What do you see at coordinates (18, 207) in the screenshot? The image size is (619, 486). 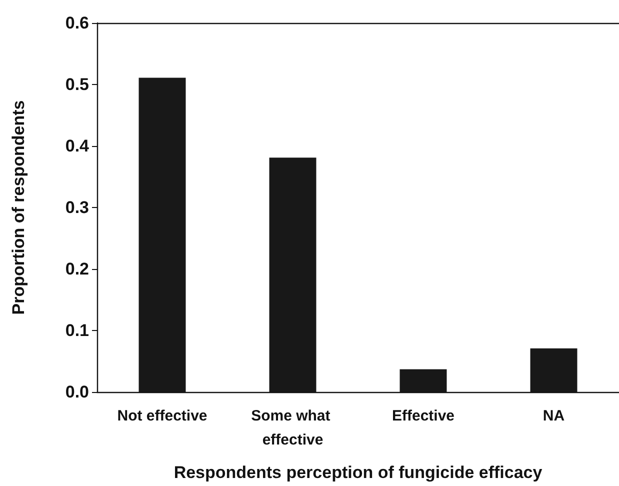 I see `y-axis-title: Proportion of respondents` at bounding box center [18, 207].